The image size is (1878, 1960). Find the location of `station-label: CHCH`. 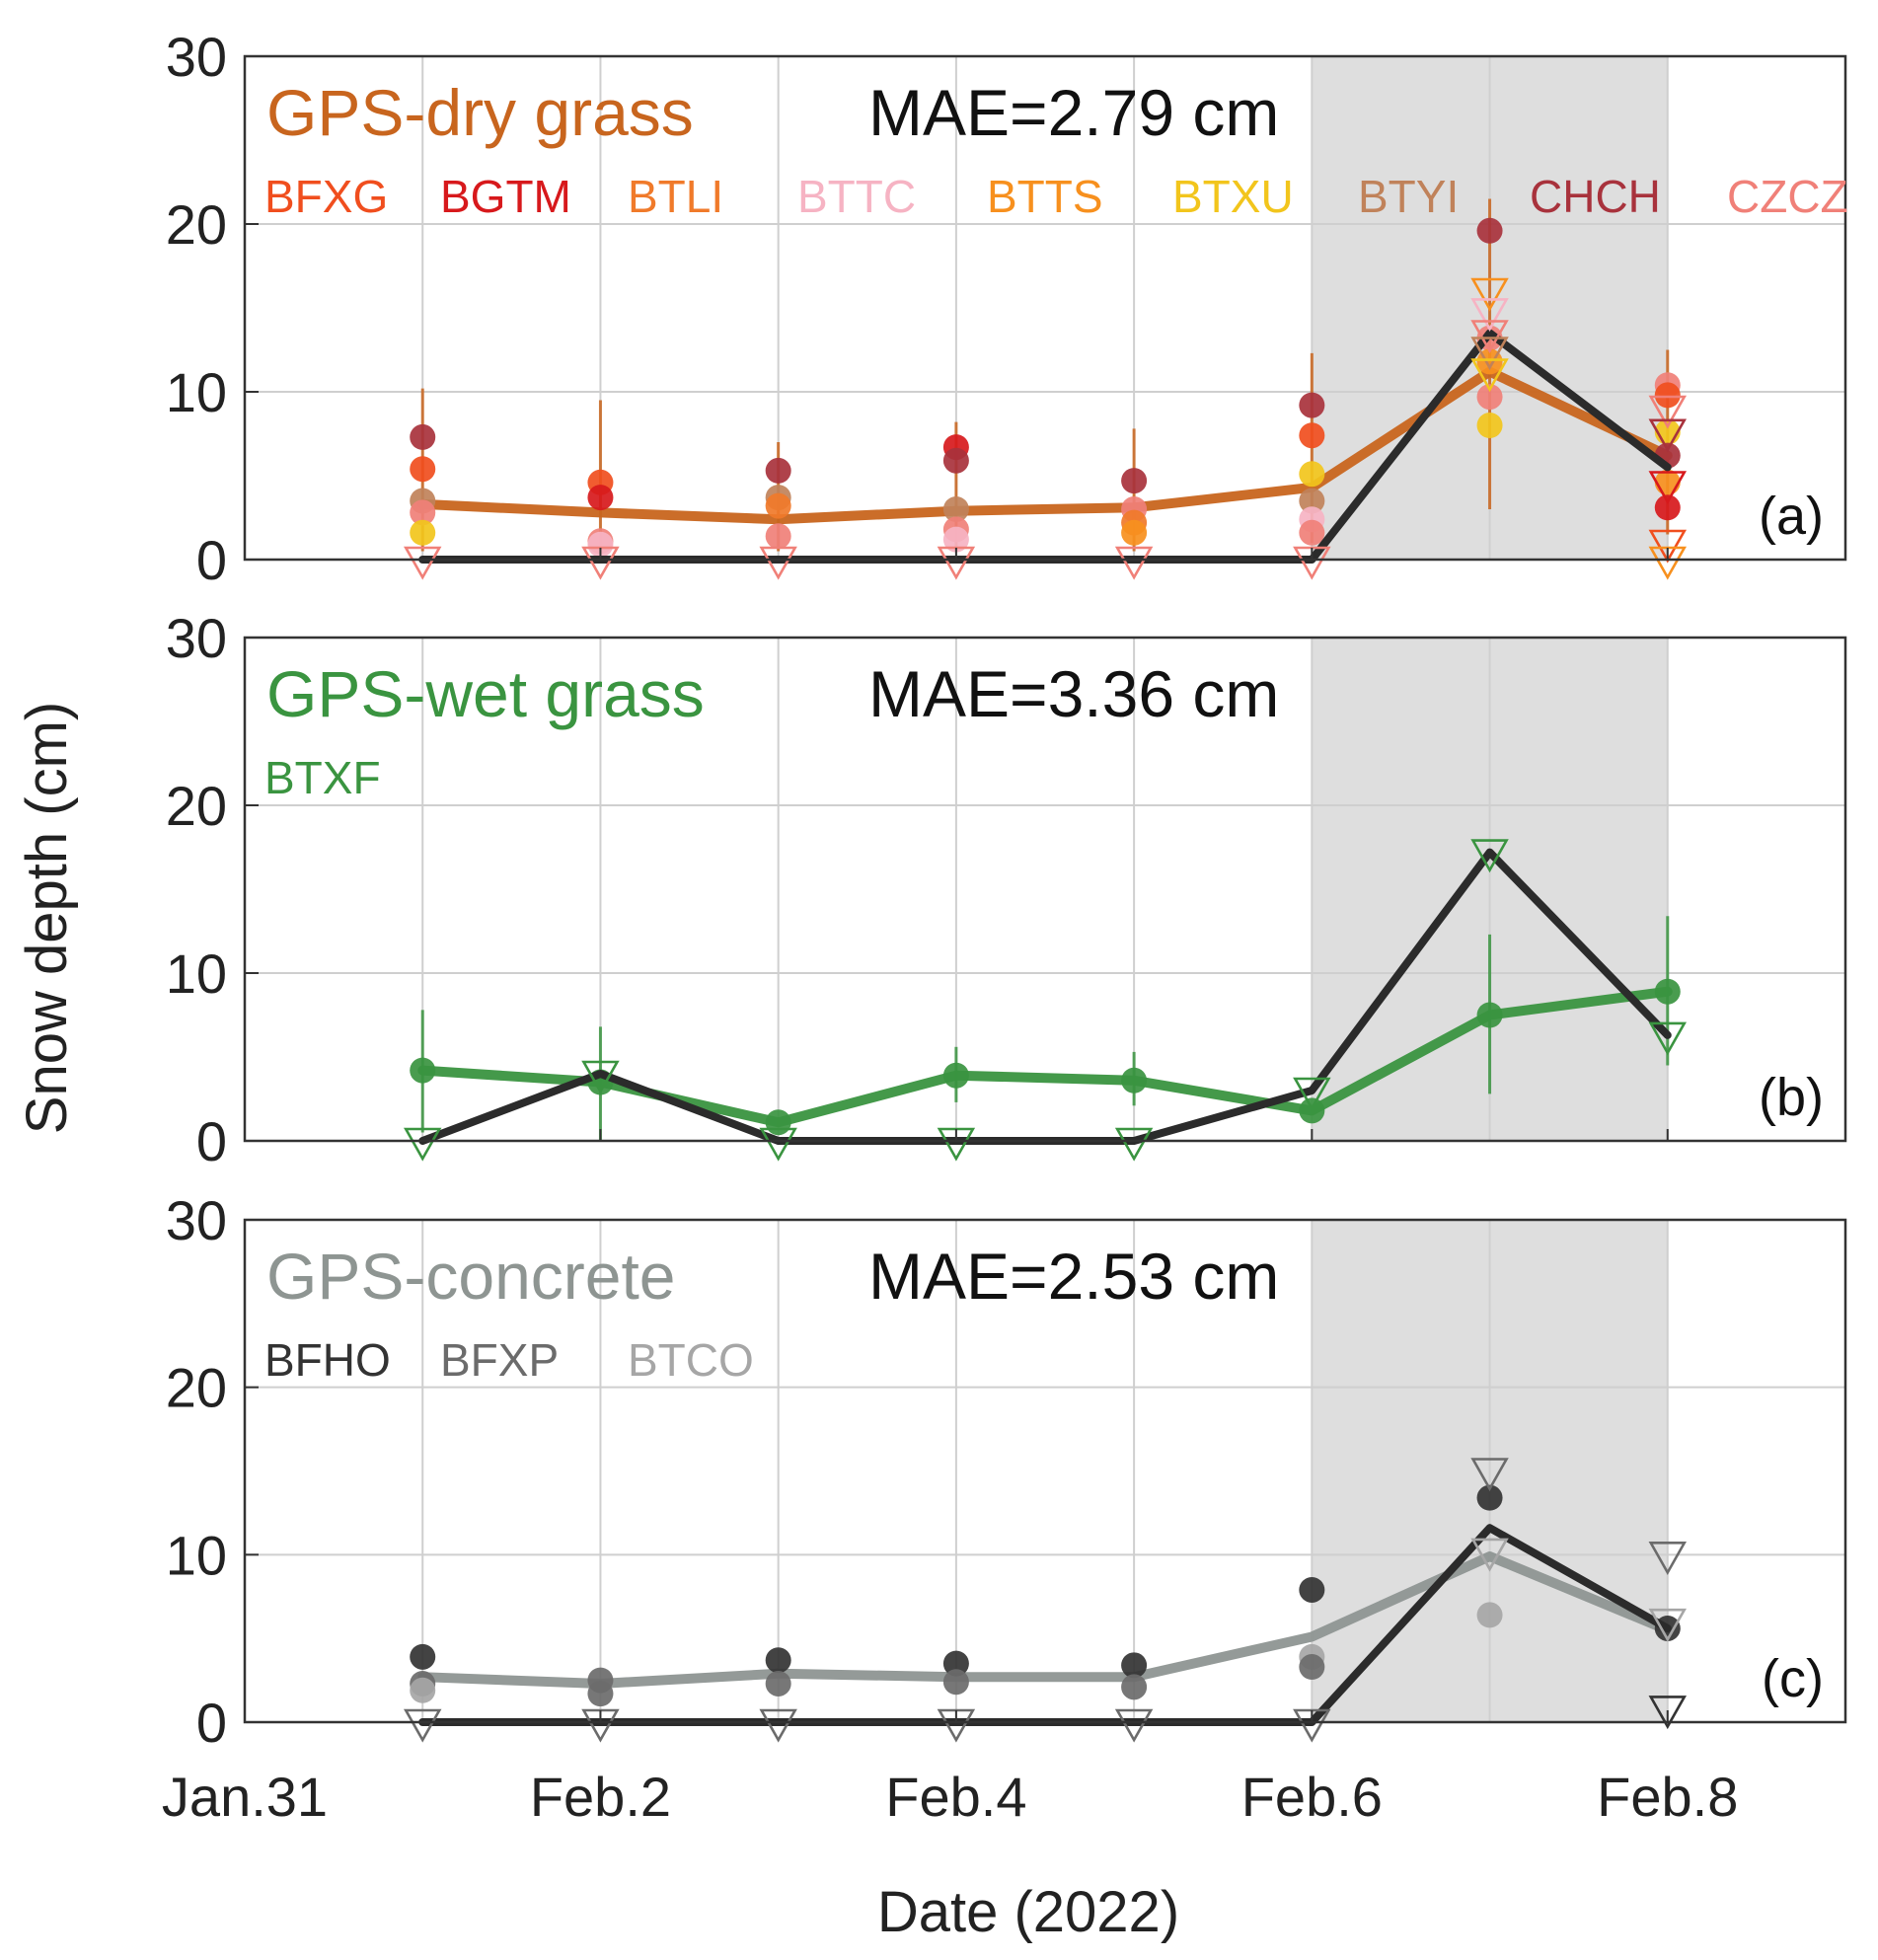

station-label: CHCH is located at coordinates (1596, 196).